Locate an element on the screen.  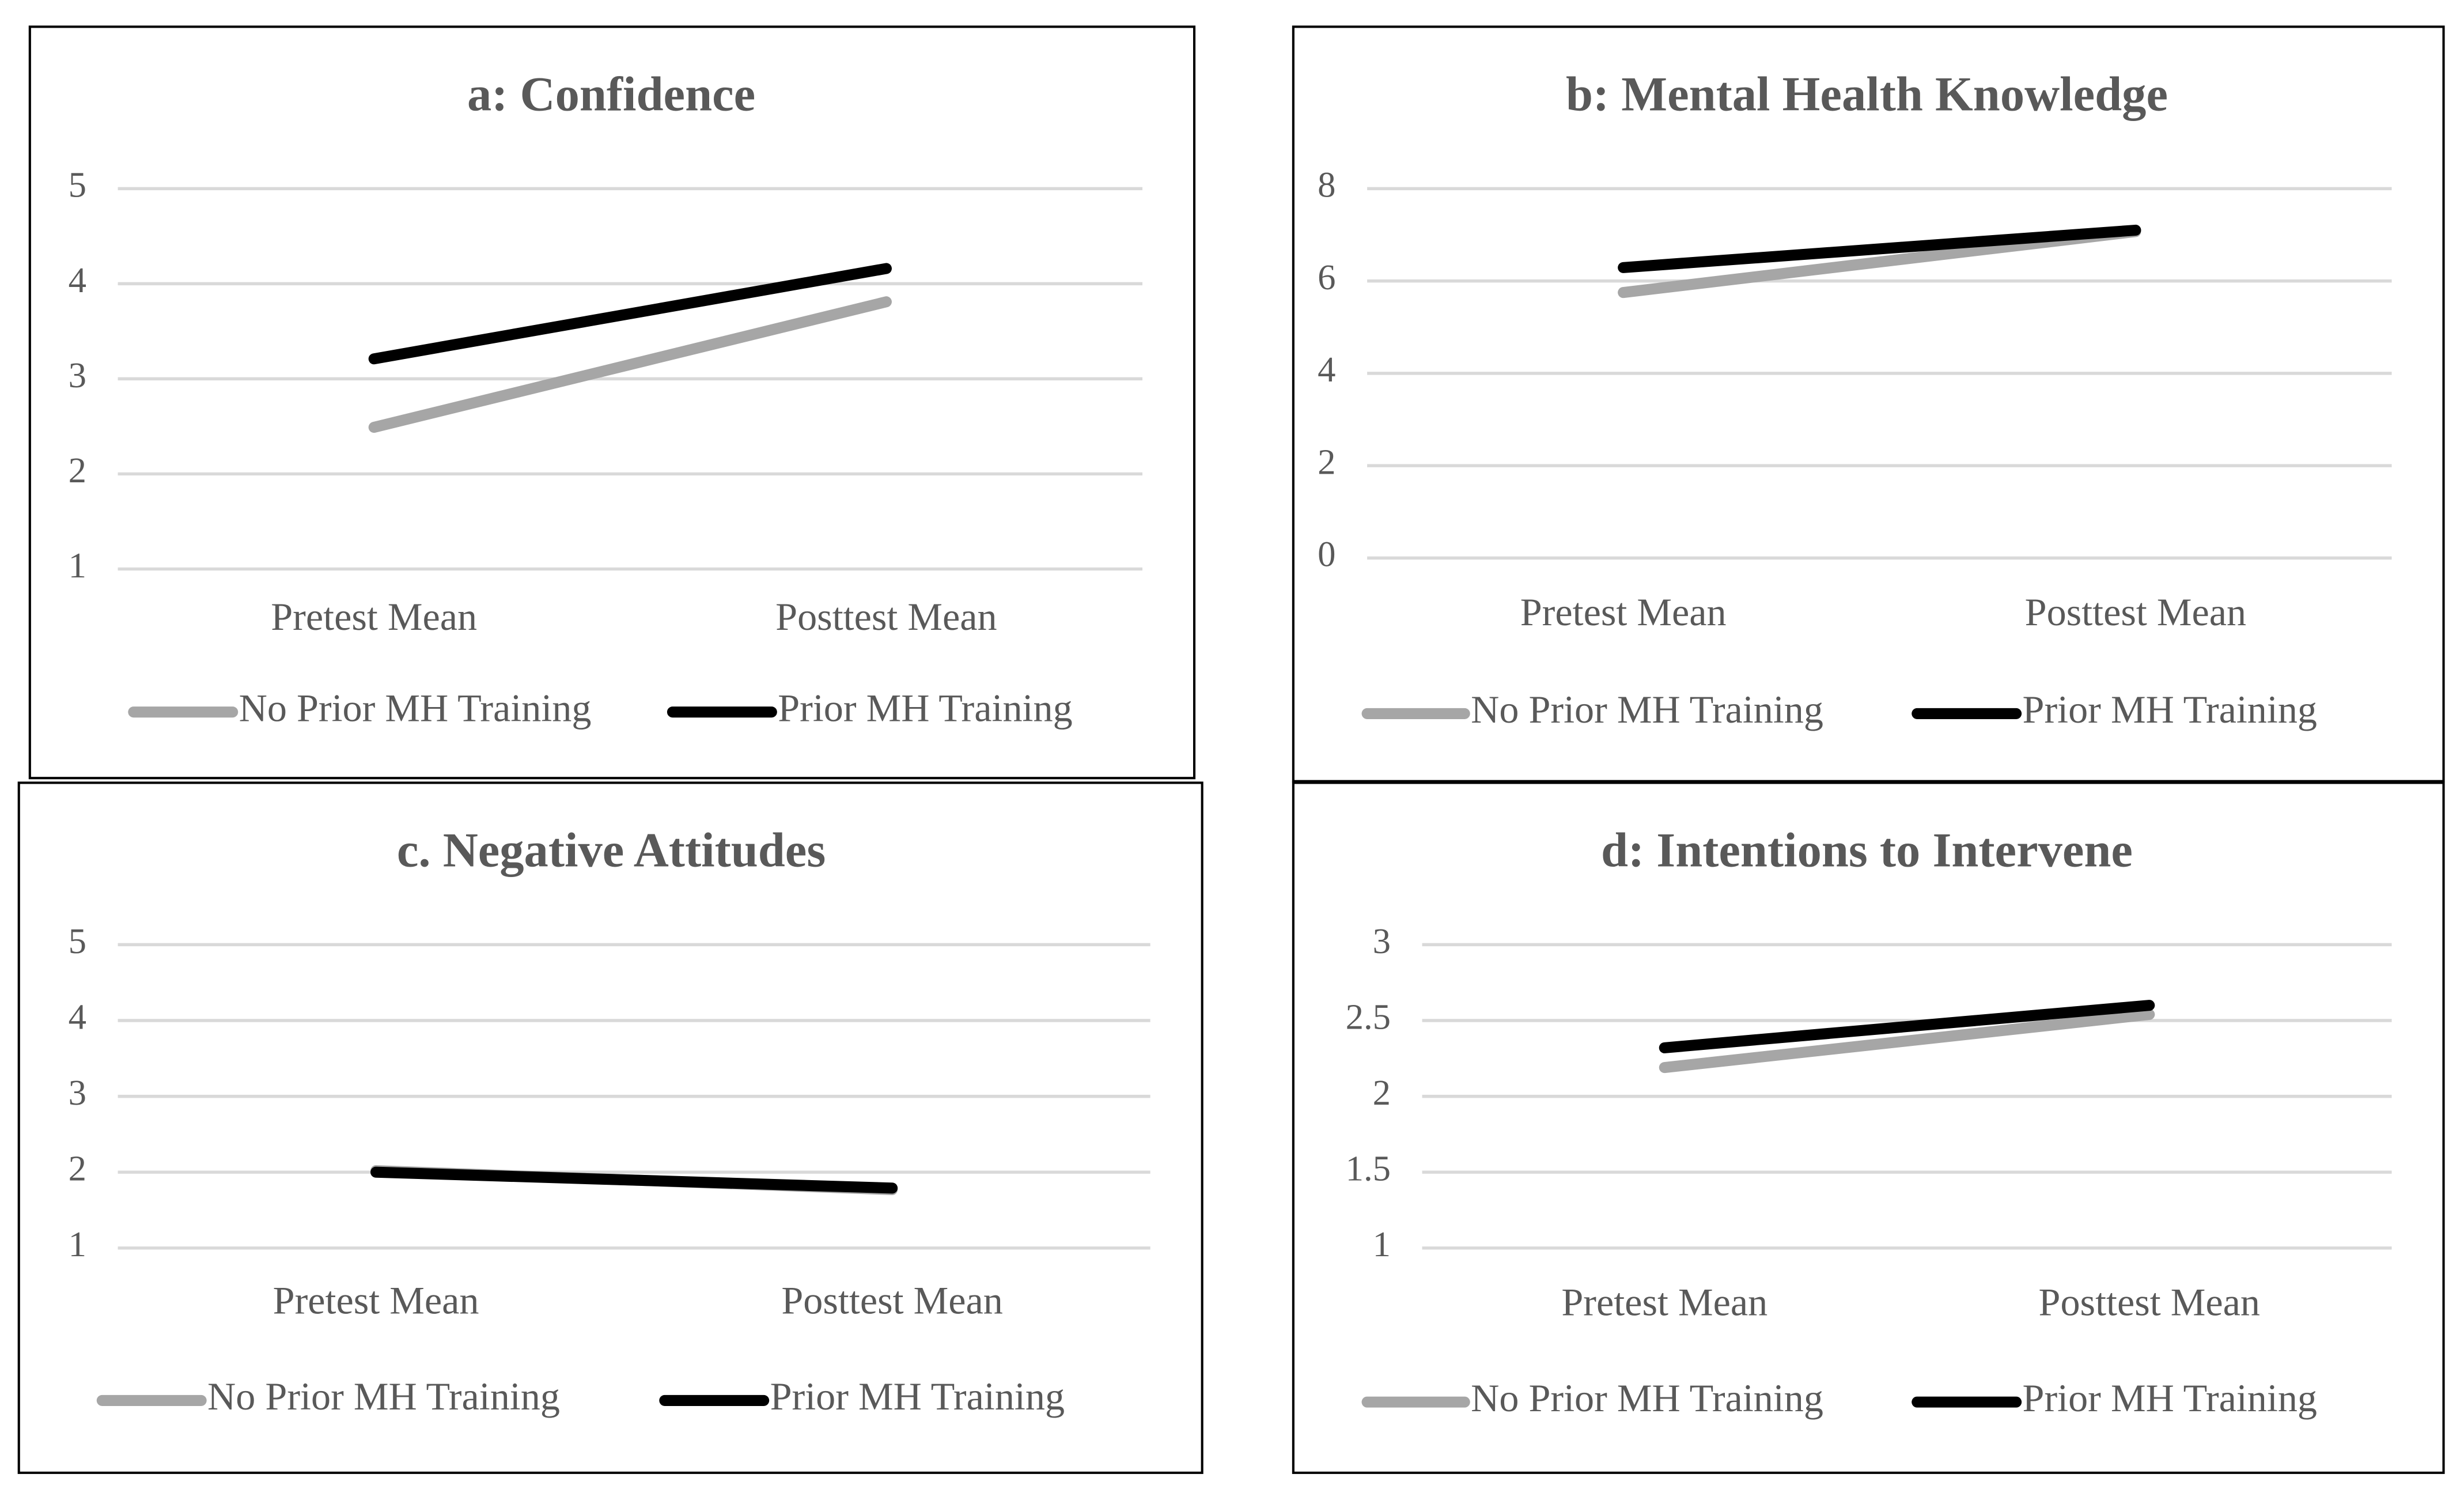
y-tick-label: 0 is located at coordinates (1326, 554).